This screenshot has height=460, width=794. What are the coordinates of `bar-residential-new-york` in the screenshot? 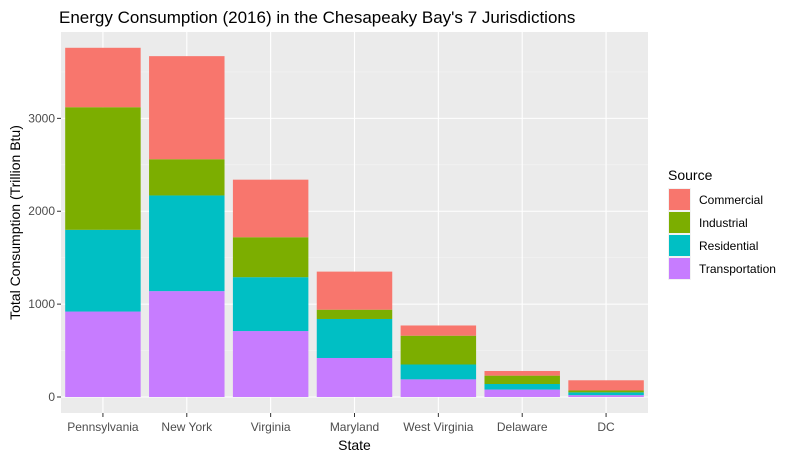 It's located at (187, 243).